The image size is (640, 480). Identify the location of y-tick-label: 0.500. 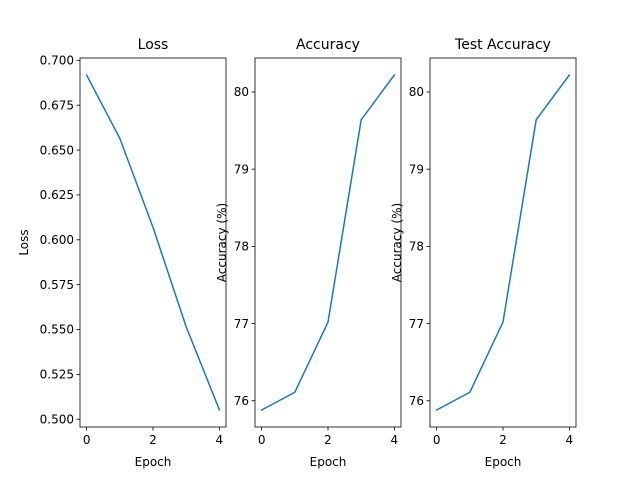
(57, 419).